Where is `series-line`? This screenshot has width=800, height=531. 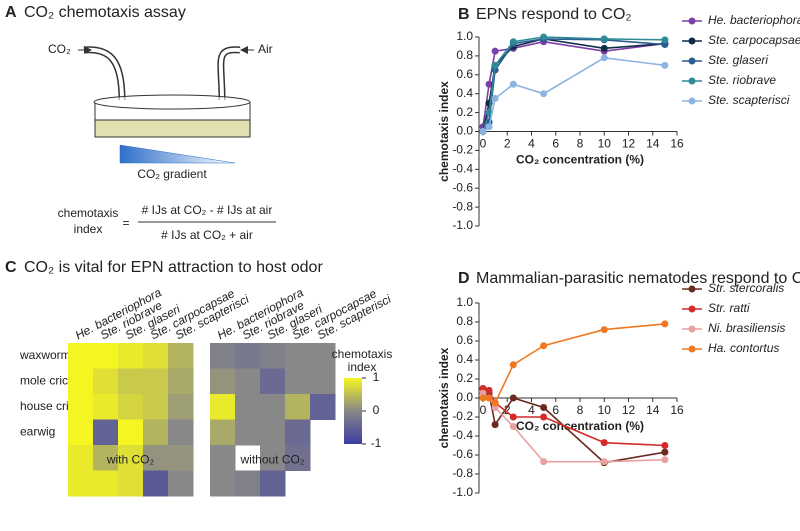
series-line is located at coordinates (573, 94).